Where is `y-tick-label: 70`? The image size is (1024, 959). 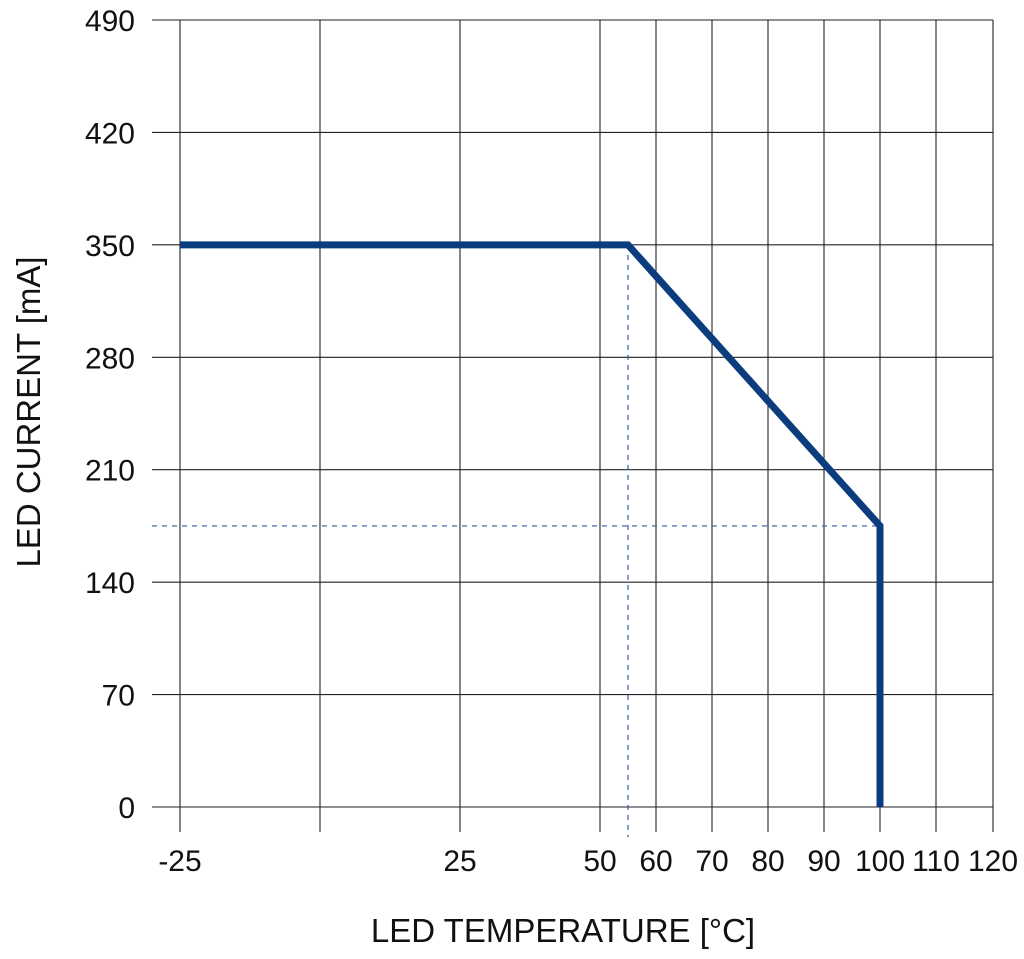 y-tick-label: 70 is located at coordinates (118, 696).